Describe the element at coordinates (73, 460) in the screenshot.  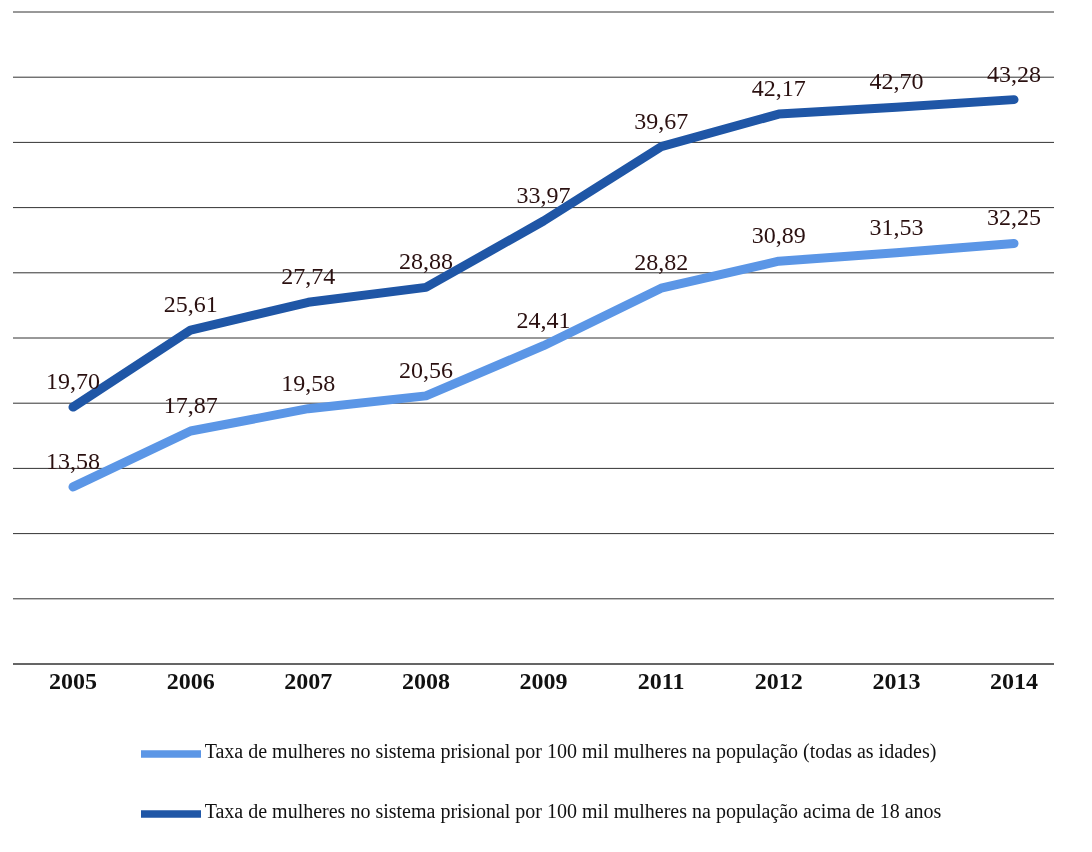
I see `data-label: 13,58` at that location.